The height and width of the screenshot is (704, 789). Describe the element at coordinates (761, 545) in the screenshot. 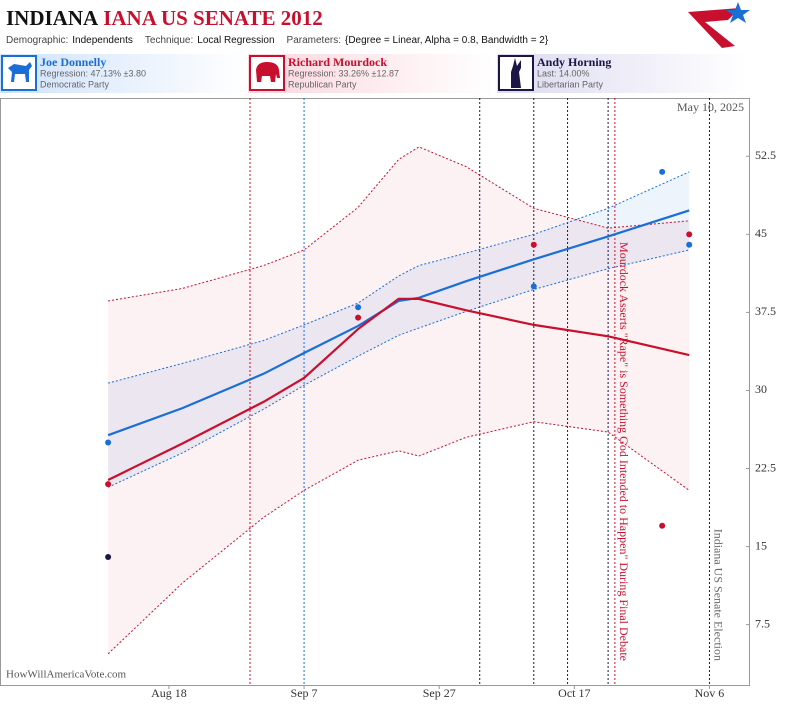

I see `y-tick-label: 15` at that location.